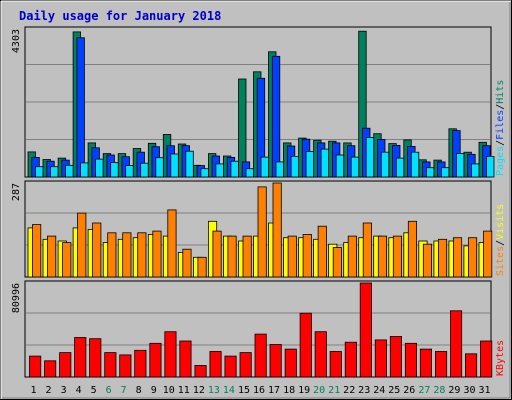  I want to click on x-tick-label-day-19: 19, so click(304, 390).